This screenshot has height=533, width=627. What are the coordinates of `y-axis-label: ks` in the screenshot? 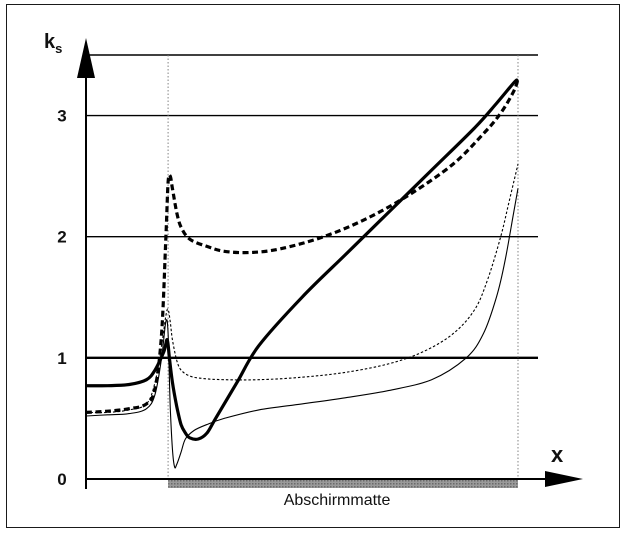 It's located at (53, 43).